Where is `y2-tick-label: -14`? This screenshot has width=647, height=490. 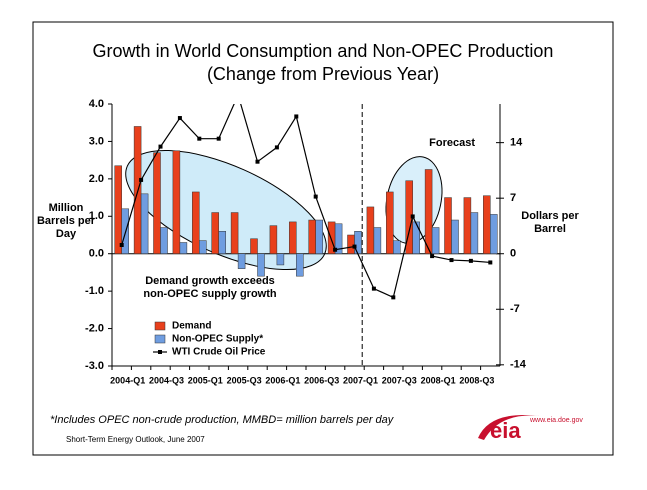
y2-tick-label: -14 is located at coordinates (518, 365).